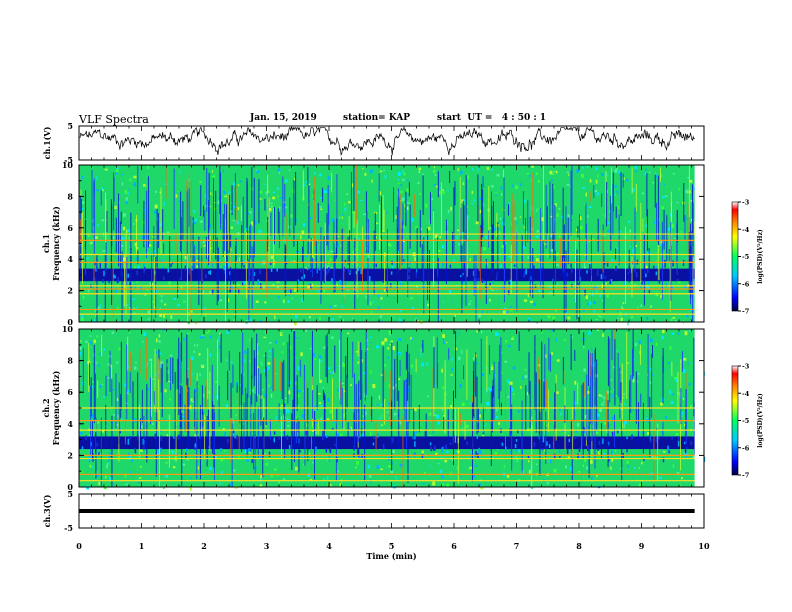 The width and height of the screenshot is (792, 612). I want to click on ch1-spectrogram-ytick-label: 10, so click(68, 165).